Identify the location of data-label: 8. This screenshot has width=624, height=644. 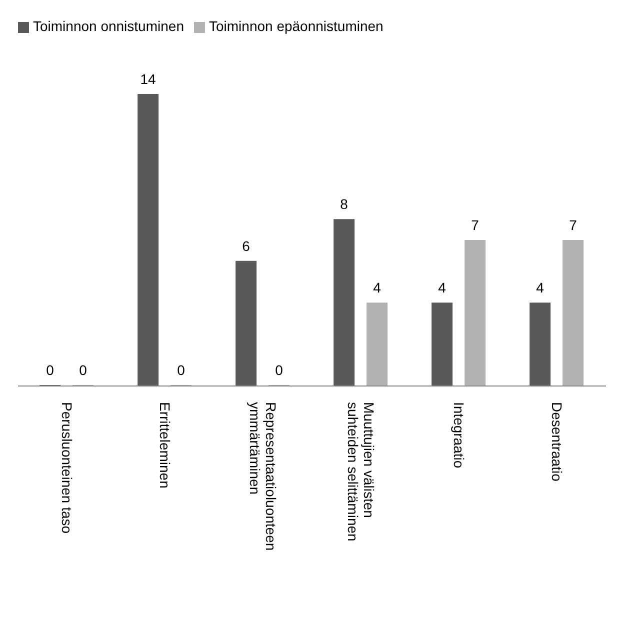
(344, 204).